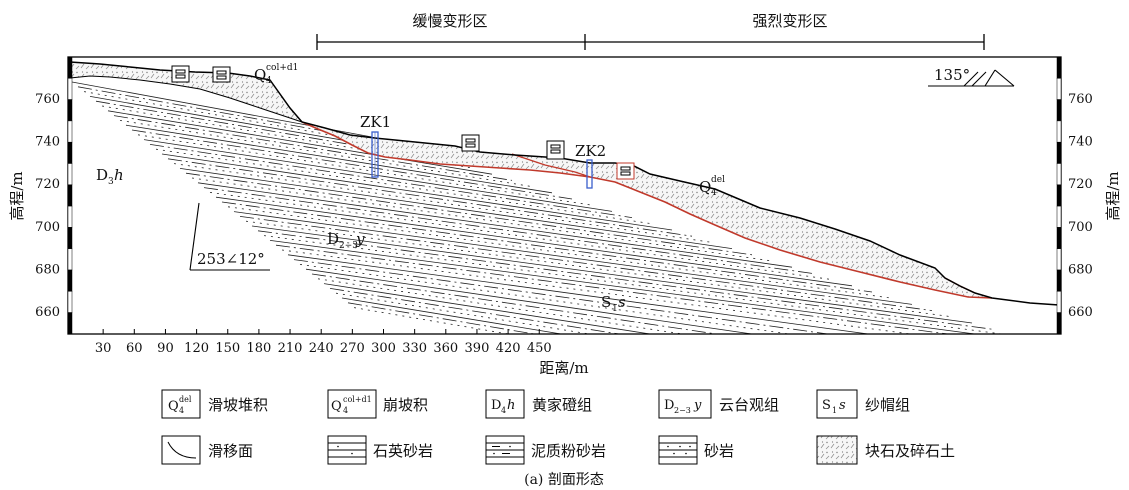 This screenshot has width=1129, height=490. Describe the element at coordinates (352, 348) in the screenshot. I see `x-tick-label: 270` at that location.